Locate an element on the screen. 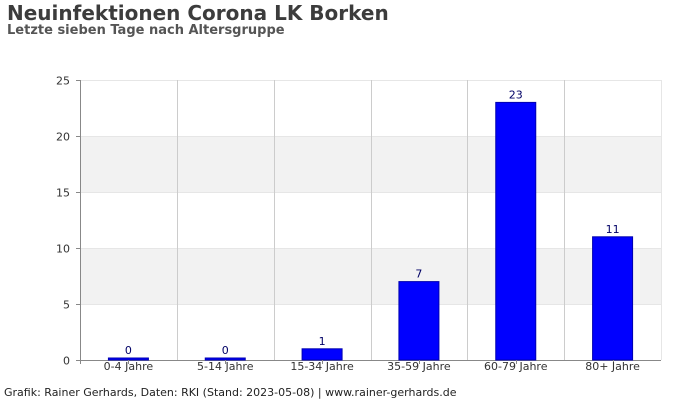 The height and width of the screenshot is (400, 700). x-tick-label: 35-59 Jahre is located at coordinates (419, 366).